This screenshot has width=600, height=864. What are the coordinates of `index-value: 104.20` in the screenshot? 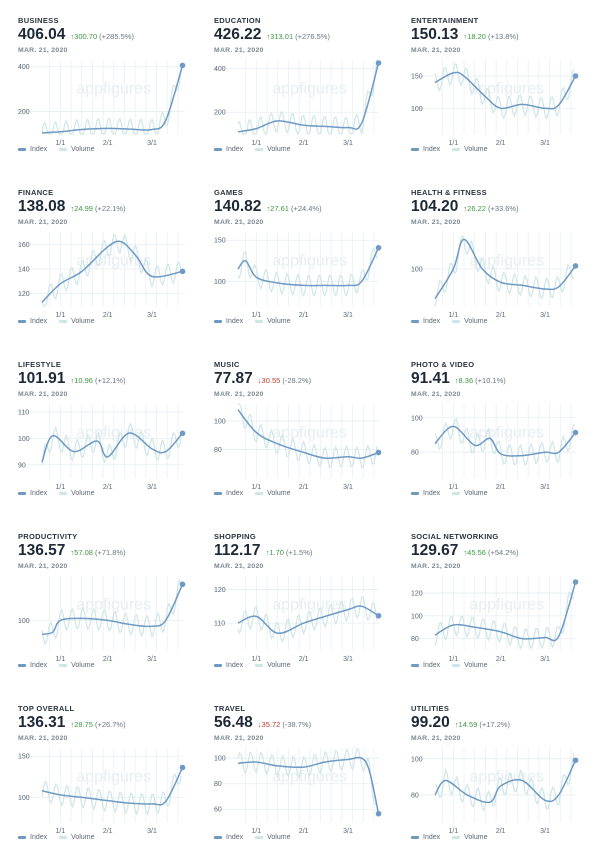 It's located at (435, 206).